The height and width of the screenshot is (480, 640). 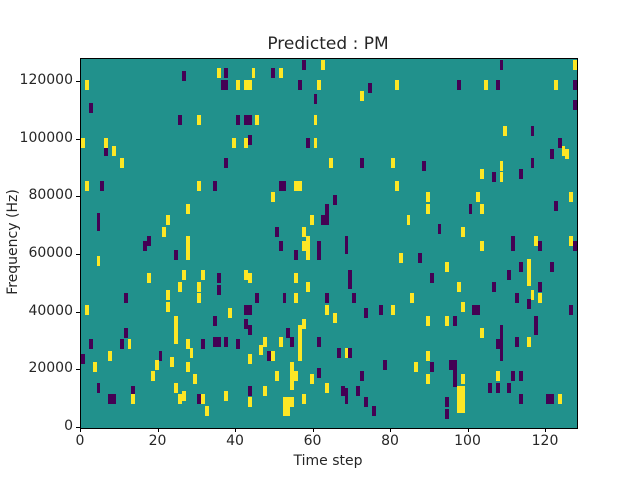 I want to click on chart-title: Predicted : PM, so click(x=328, y=44).